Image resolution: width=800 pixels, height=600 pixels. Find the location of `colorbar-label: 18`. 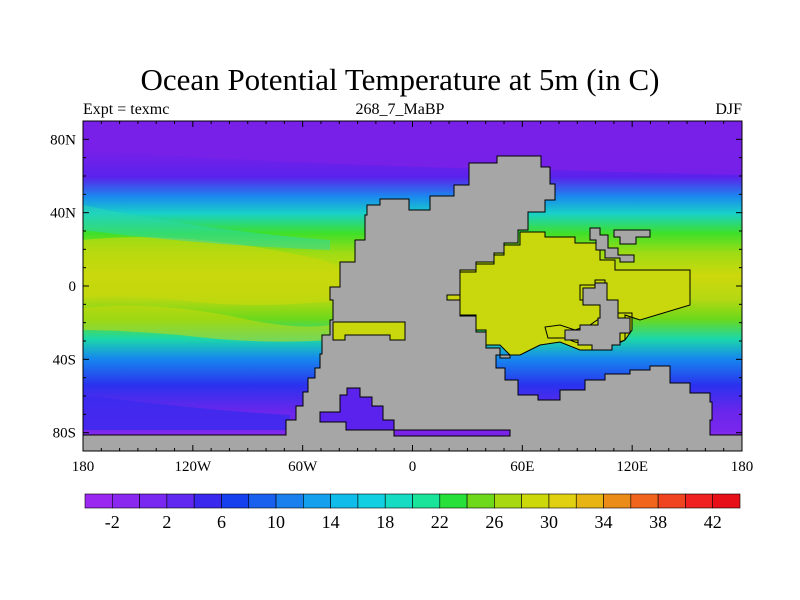

colorbar-label: 18 is located at coordinates (385, 522).